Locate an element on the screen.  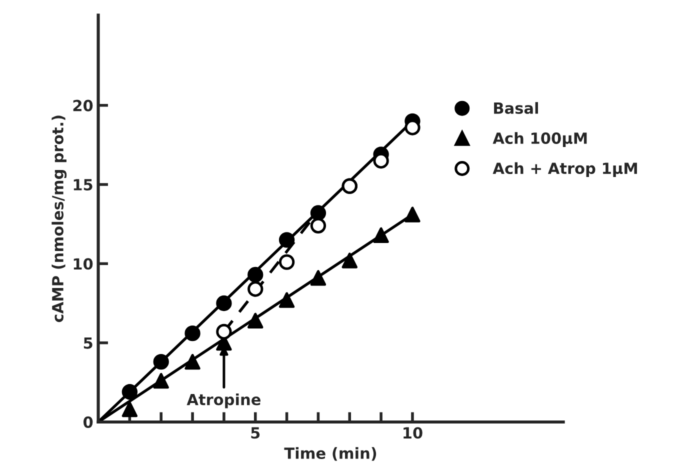
annotation: Atropine is located at coordinates (223, 400).